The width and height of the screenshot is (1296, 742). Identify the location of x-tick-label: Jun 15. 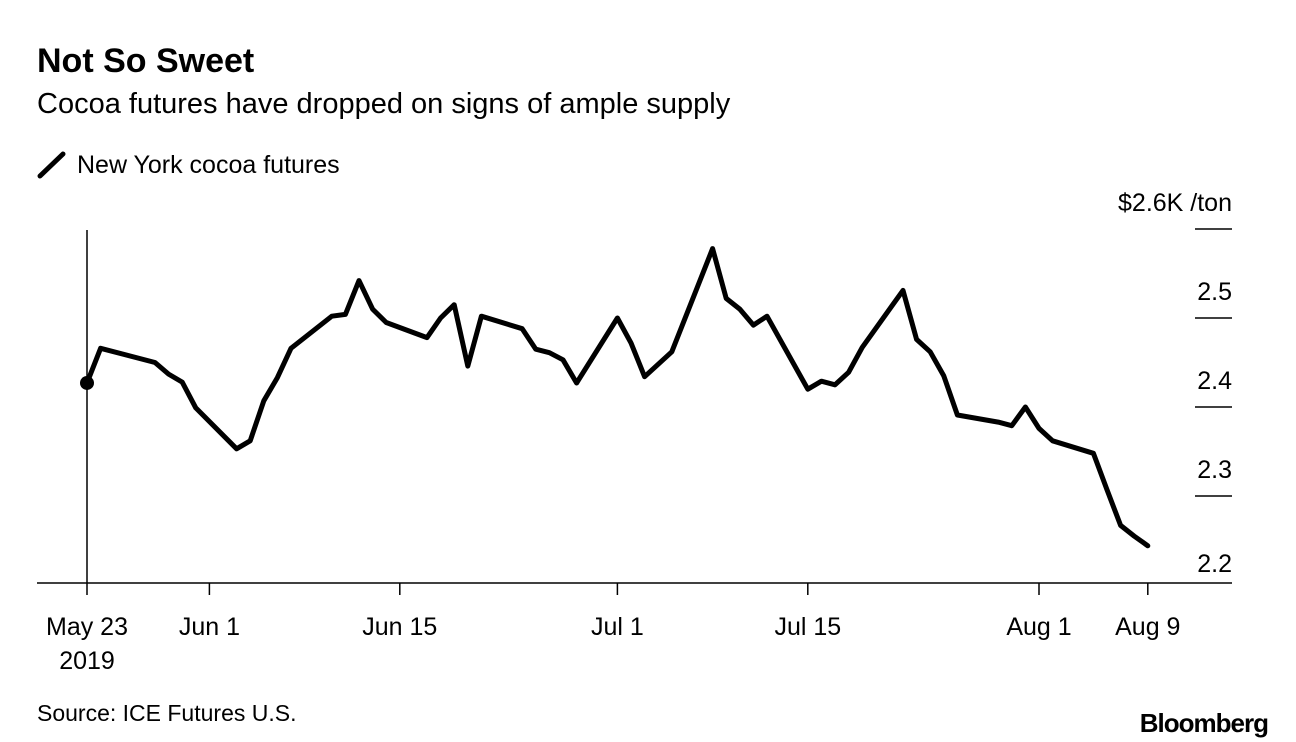
(399, 627).